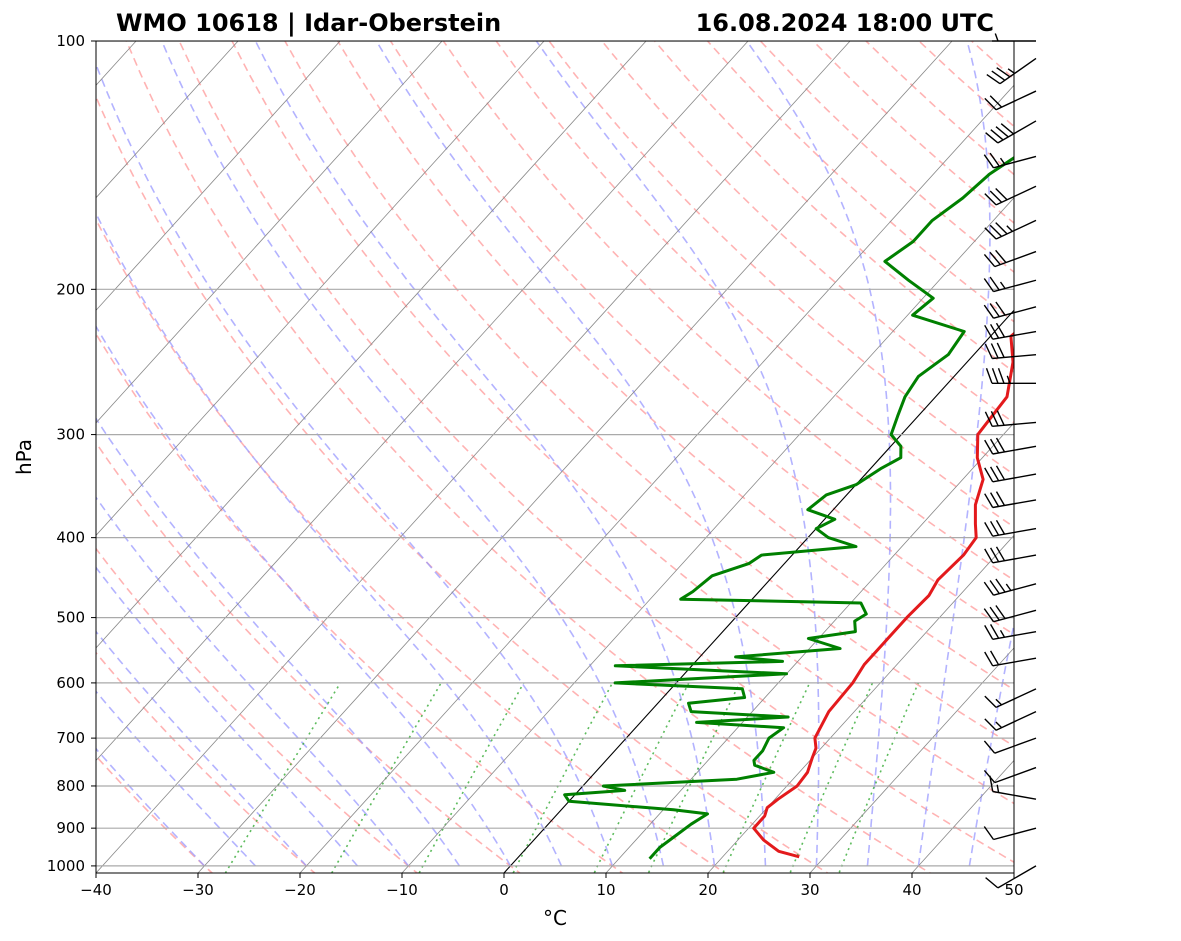 The height and width of the screenshot is (941, 1181). What do you see at coordinates (911, 890) in the screenshot?
I see `x-tick-label: 40` at bounding box center [911, 890].